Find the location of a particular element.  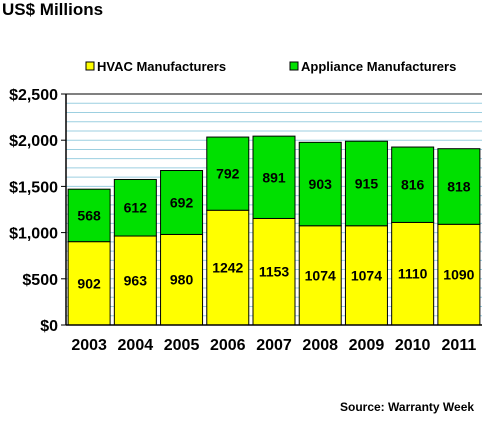

data-label: 1242 is located at coordinates (227, 268).